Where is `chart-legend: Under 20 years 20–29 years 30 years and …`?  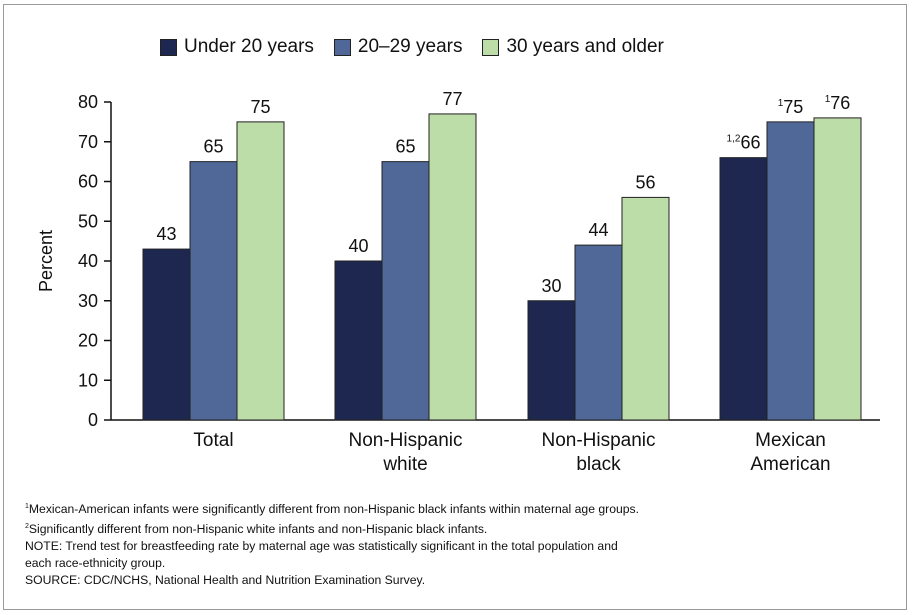 chart-legend: Under 20 years 20–29 years 30 years and … is located at coordinates (422, 47).